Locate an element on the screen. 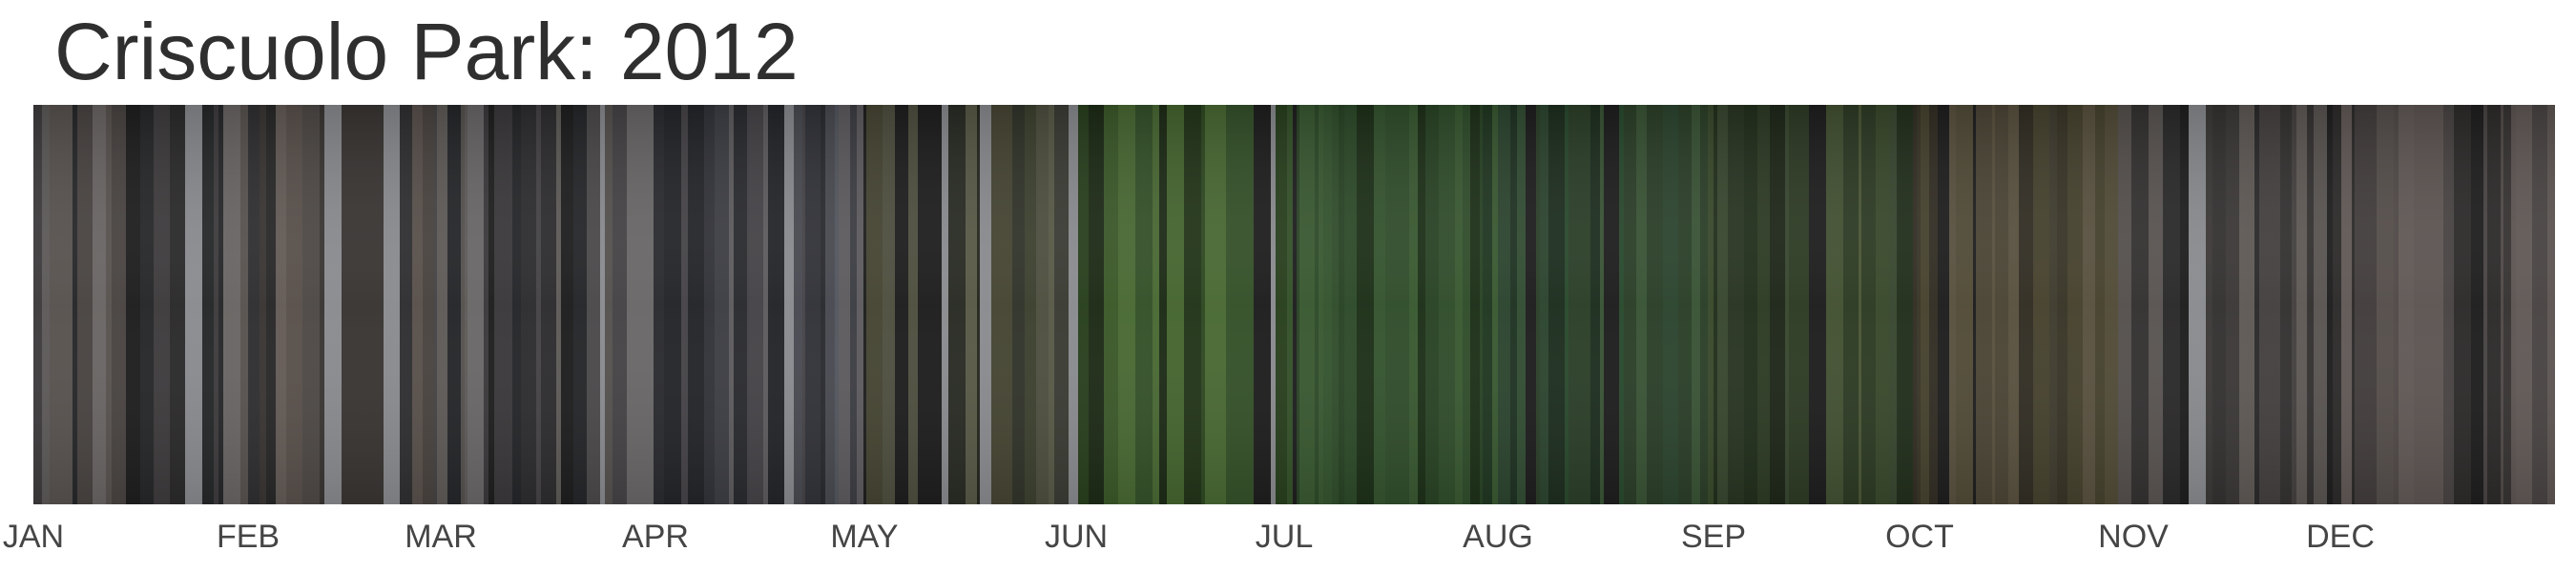  chart-title: Criscuolo Park: 2012 is located at coordinates (426, 51).